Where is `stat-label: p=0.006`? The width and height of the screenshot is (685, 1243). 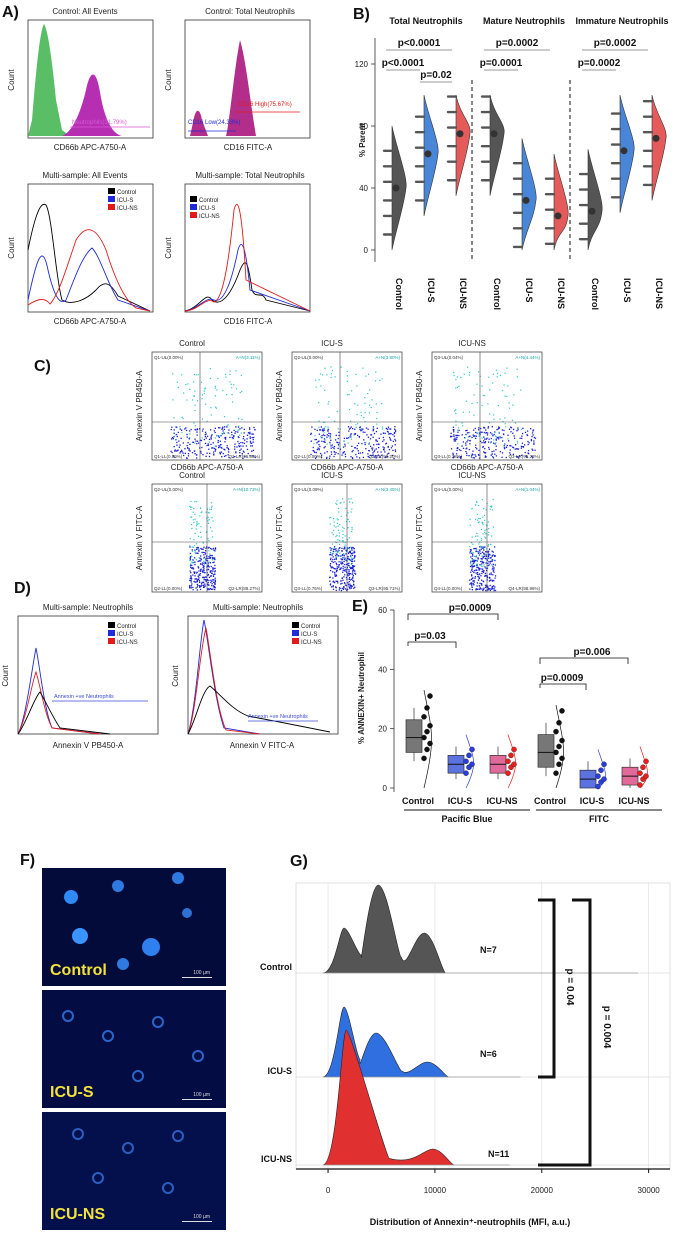
stat-label: p=0.006 is located at coordinates (592, 652).